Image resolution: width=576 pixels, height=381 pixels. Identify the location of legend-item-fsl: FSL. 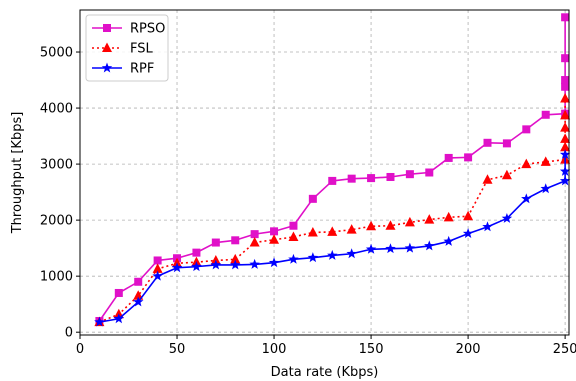
(123, 49).